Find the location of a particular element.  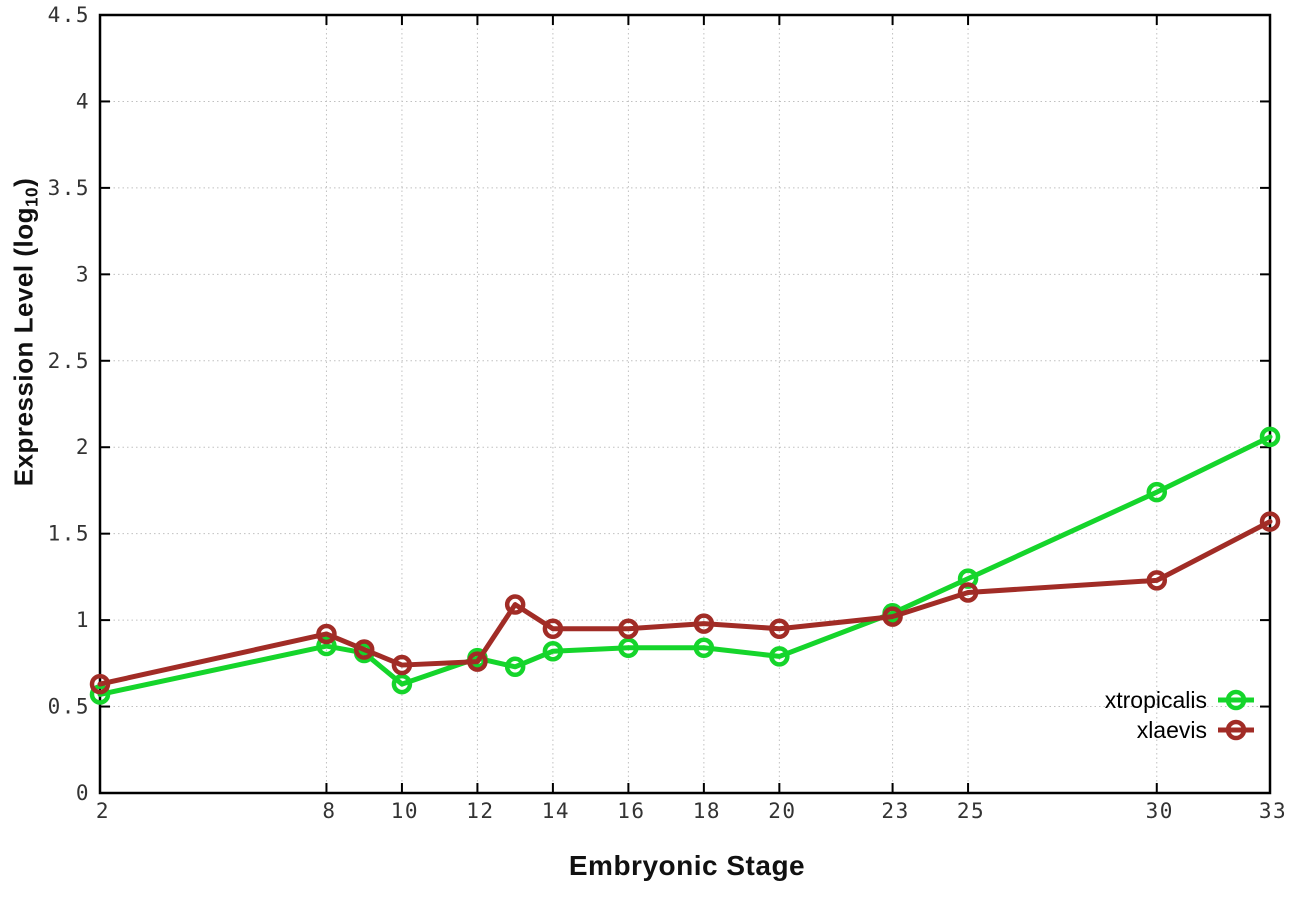

legend-label-xtropicalis: xtropicalis is located at coordinates (1155, 699).